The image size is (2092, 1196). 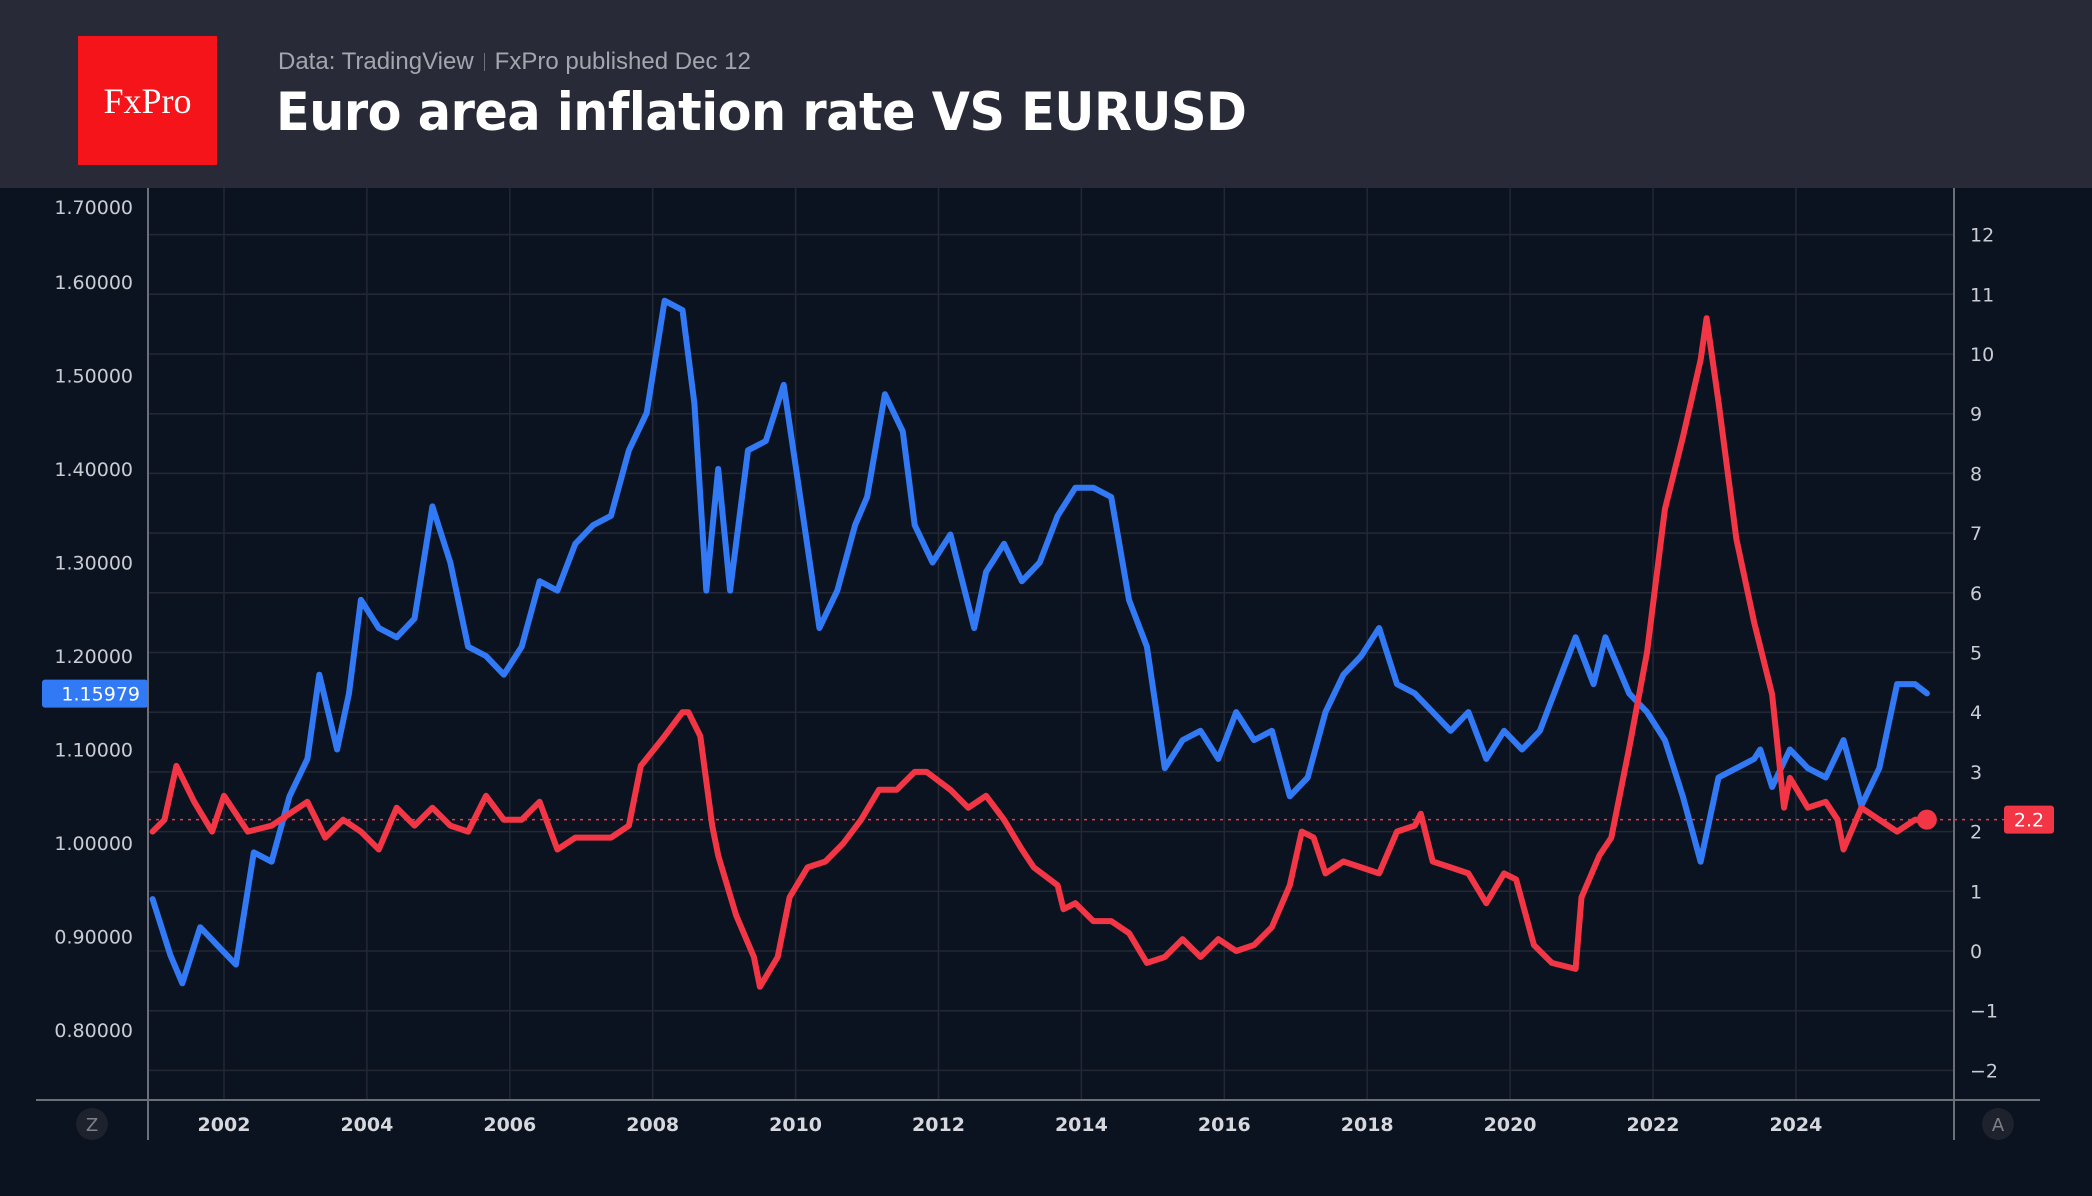 I want to click on left-axis-tick: 1.00000, so click(x=93, y=844).